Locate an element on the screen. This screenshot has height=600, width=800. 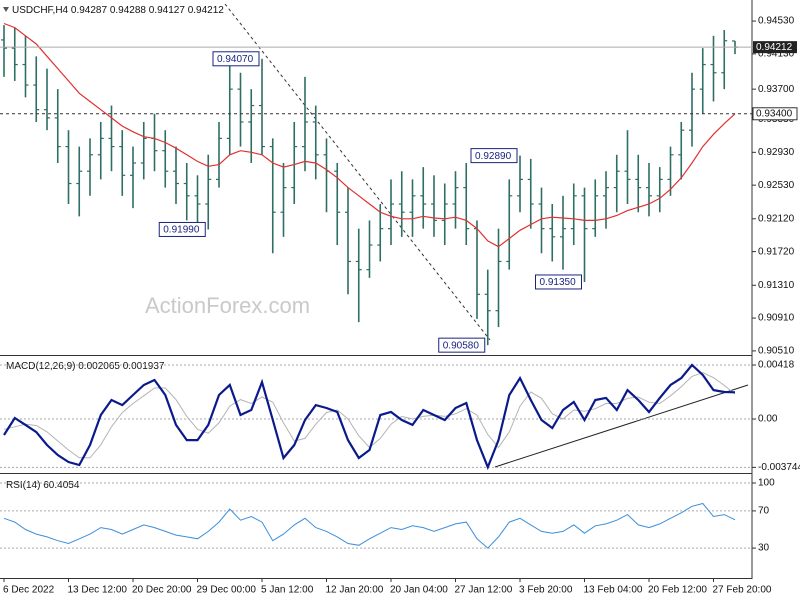
y-tick-label: 30 is located at coordinates (764, 548).